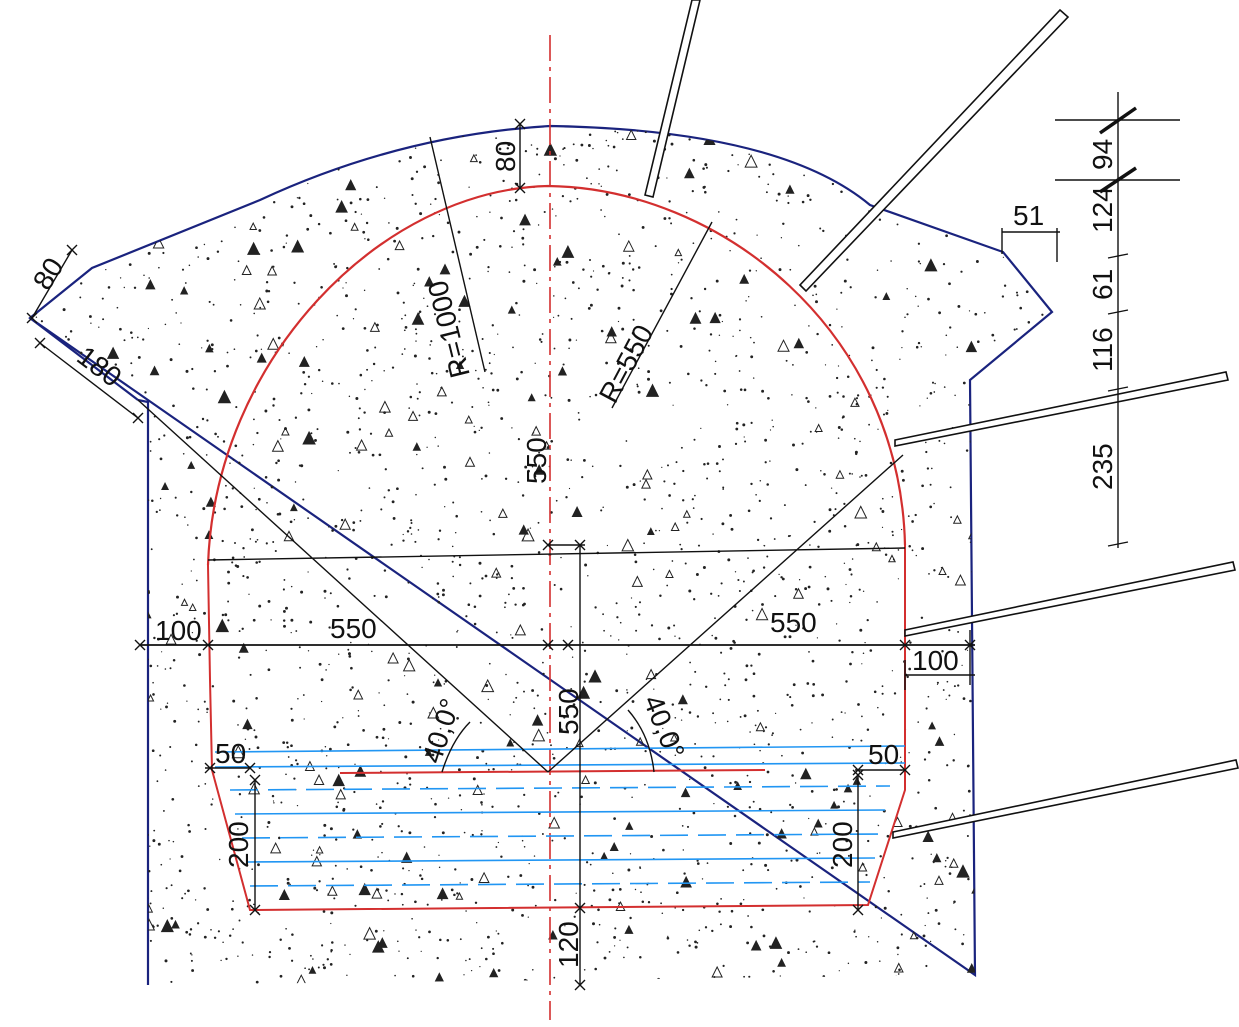 The height and width of the screenshot is (1027, 1239). What do you see at coordinates (238, 844) in the screenshot?
I see `label-depth-left: 200` at bounding box center [238, 844].